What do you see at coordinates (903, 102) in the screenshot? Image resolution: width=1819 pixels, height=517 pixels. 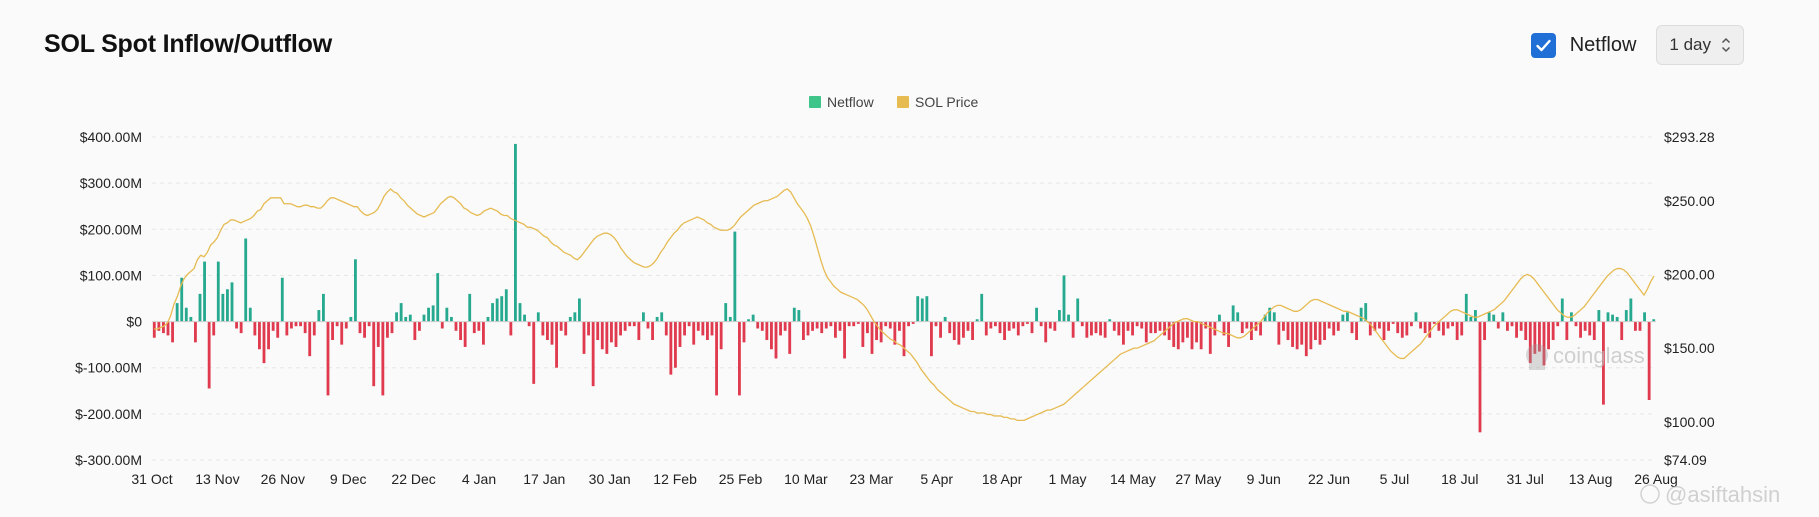 I see `legend-swatch-price` at bounding box center [903, 102].